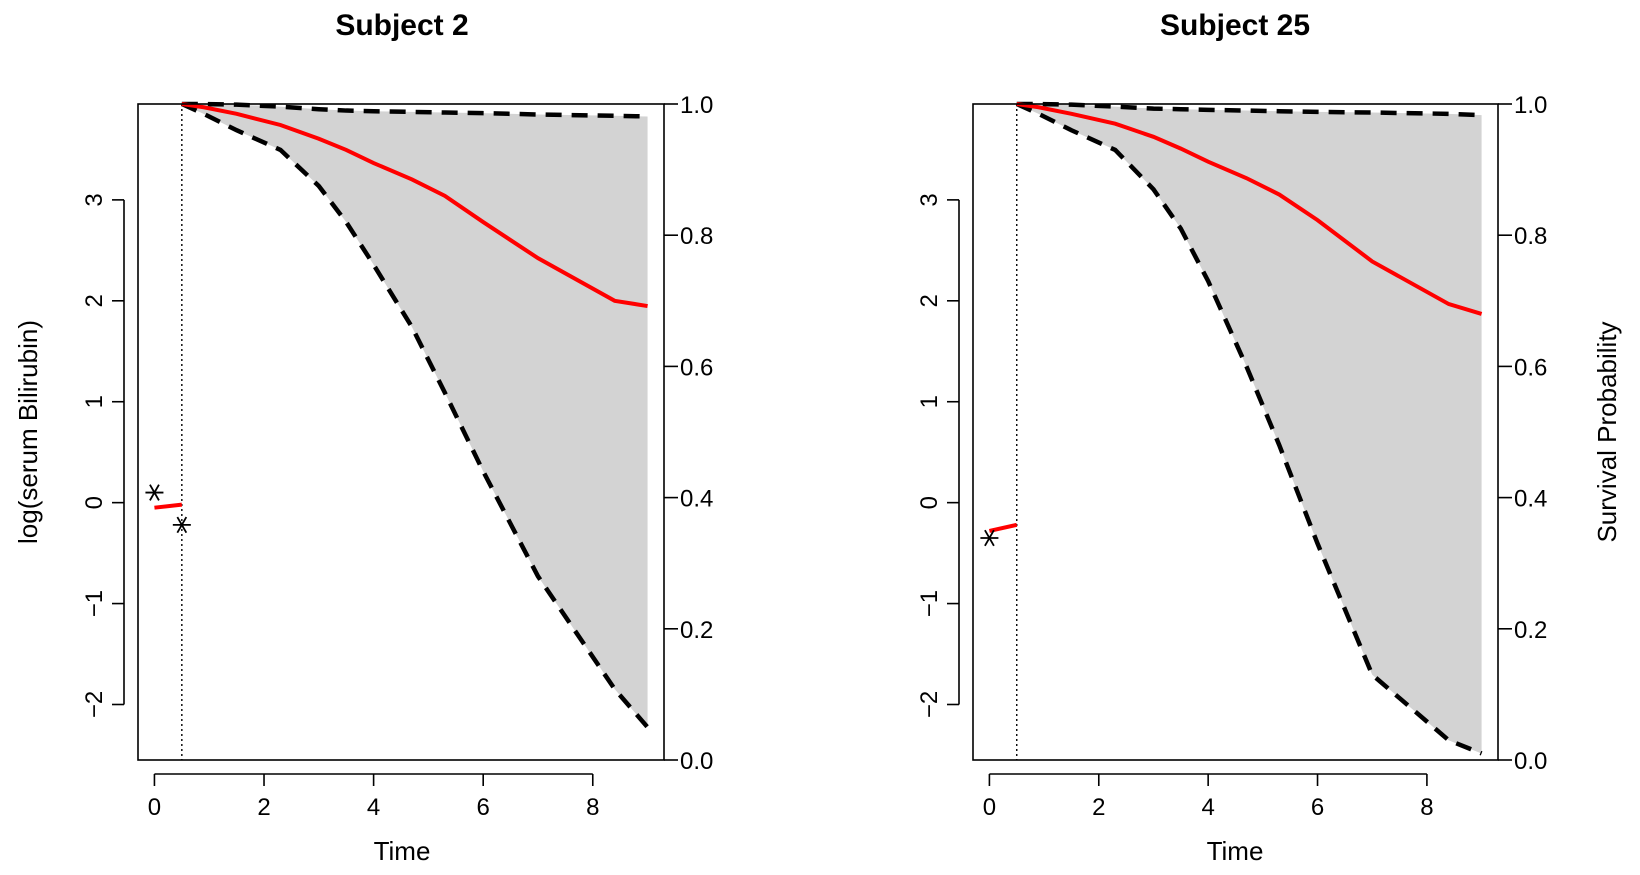 Image resolution: width=1640 pixels, height=875 pixels. Describe the element at coordinates (1607, 431) in the screenshot. I see `y2-axis-label: Survival Probability` at that location.